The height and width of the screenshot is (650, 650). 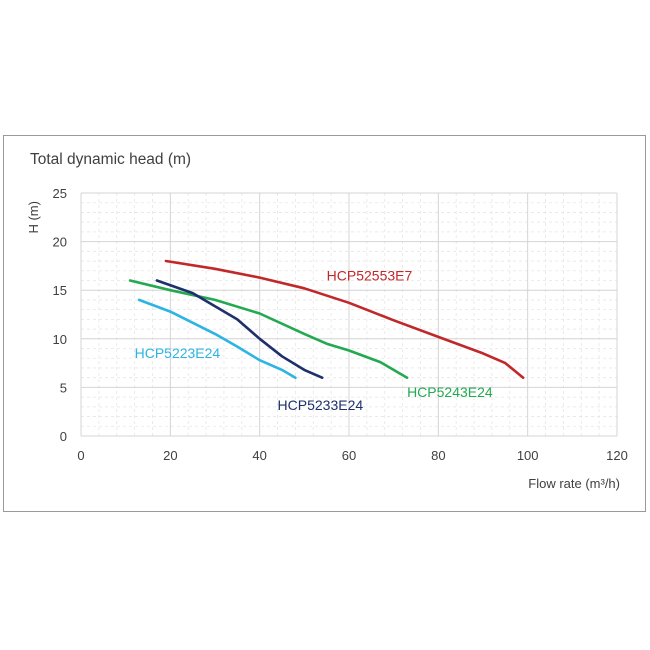 I want to click on x-tick-label: 100, so click(x=528, y=455).